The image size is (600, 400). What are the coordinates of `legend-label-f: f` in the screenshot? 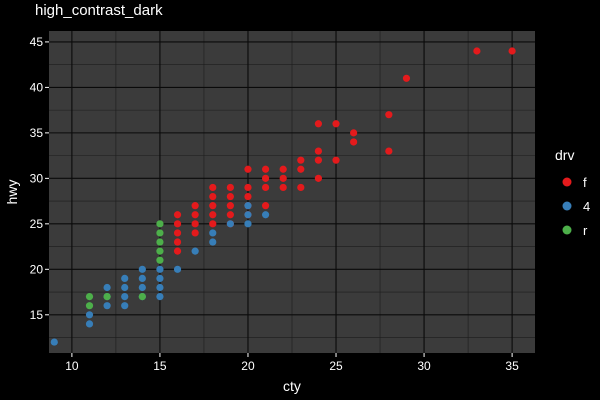 It's located at (585, 182).